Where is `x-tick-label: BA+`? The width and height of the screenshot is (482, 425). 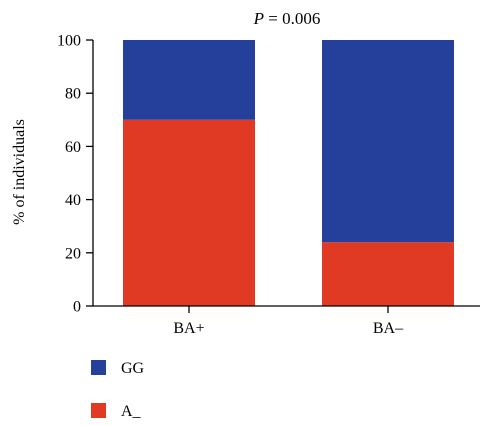 x-tick-label: BA+ is located at coordinates (188, 328).